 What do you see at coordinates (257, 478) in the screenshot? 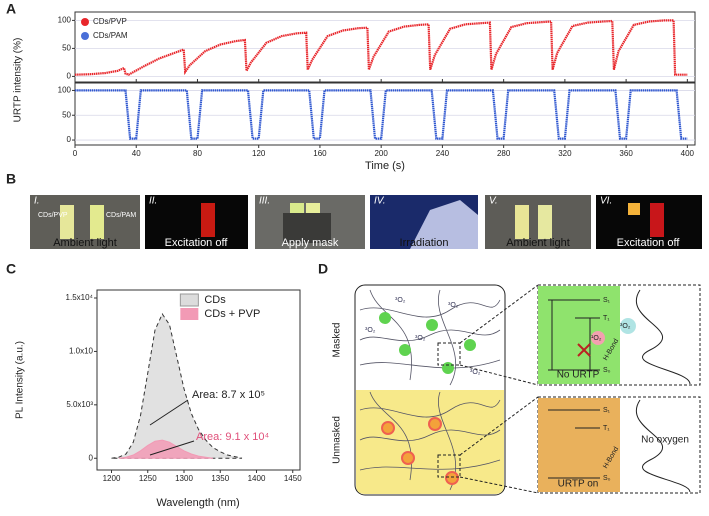
I see `x-tick-label: 1400` at bounding box center [257, 478].